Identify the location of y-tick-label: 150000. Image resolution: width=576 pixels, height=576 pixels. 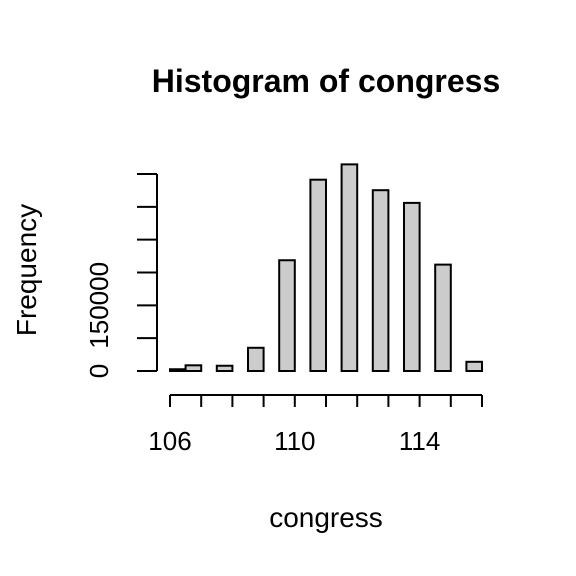
(99, 305).